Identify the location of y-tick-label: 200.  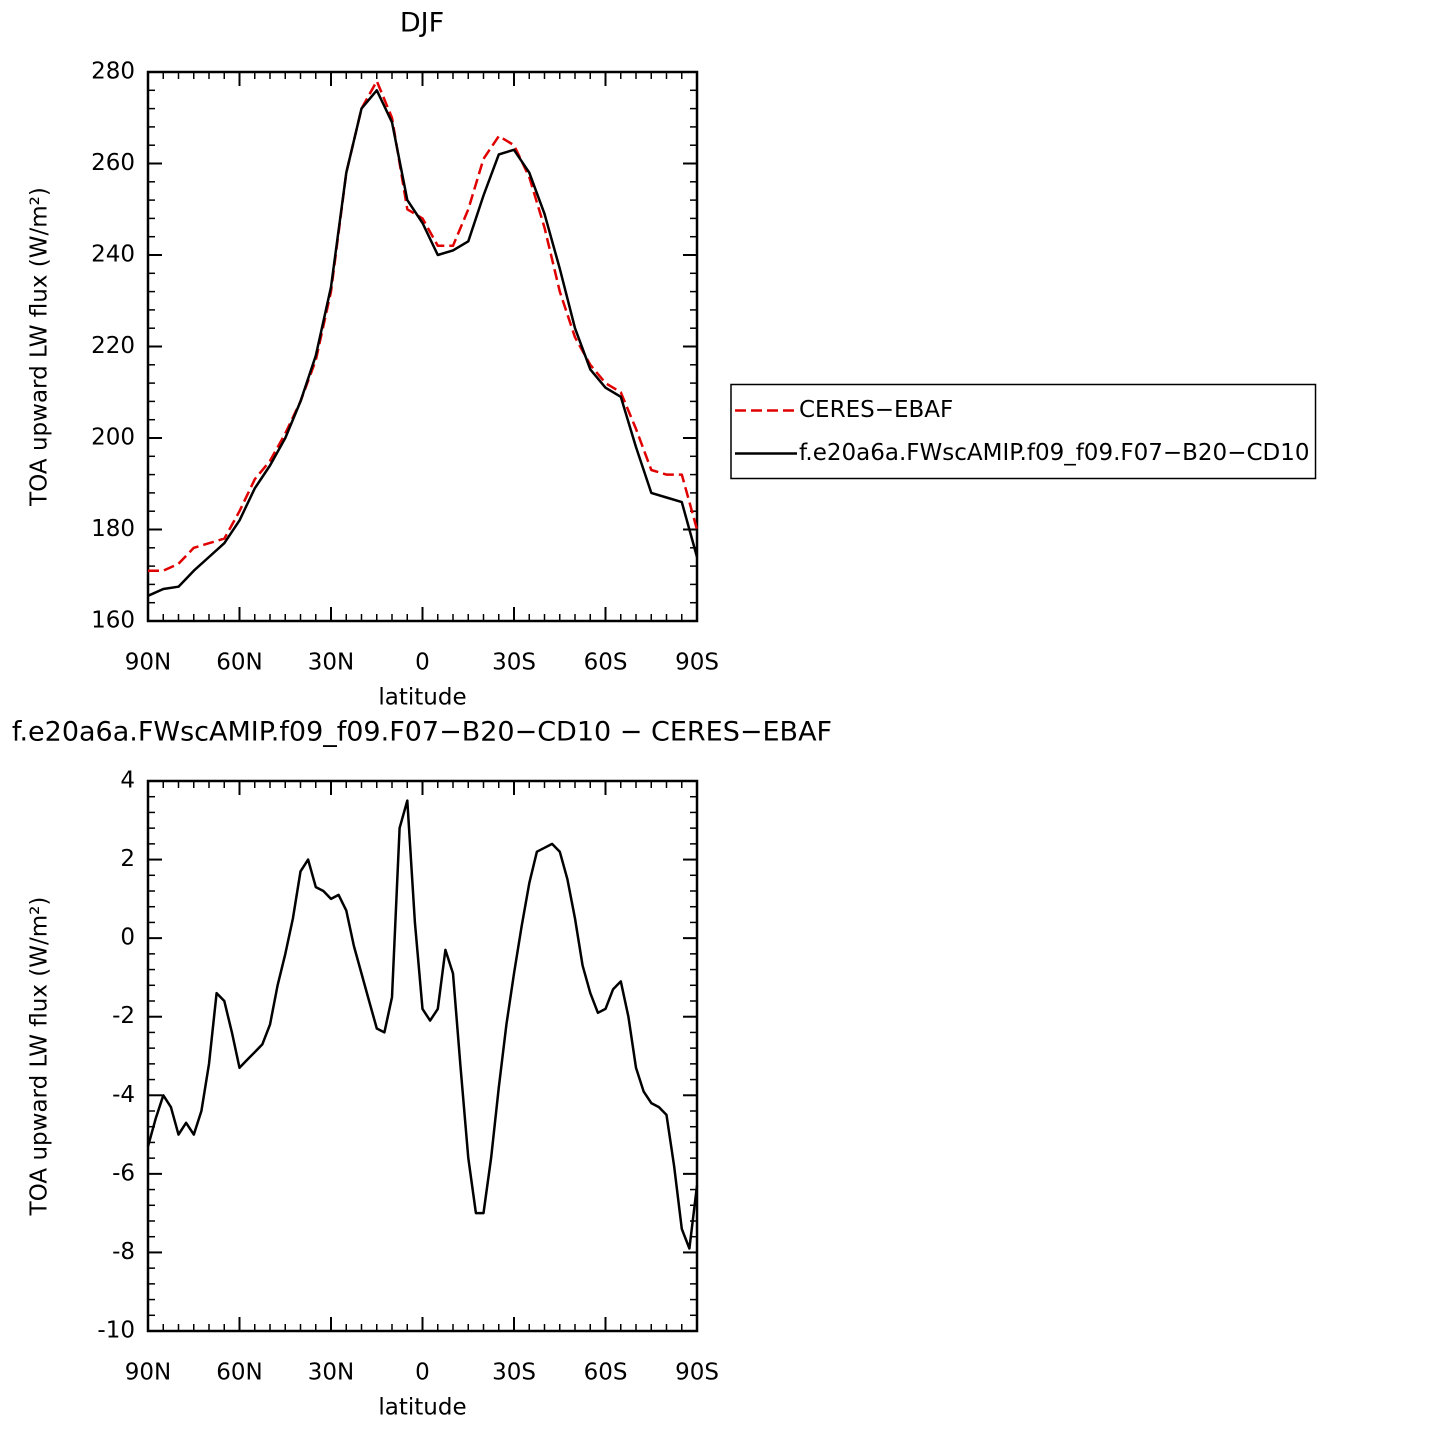
(113, 438).